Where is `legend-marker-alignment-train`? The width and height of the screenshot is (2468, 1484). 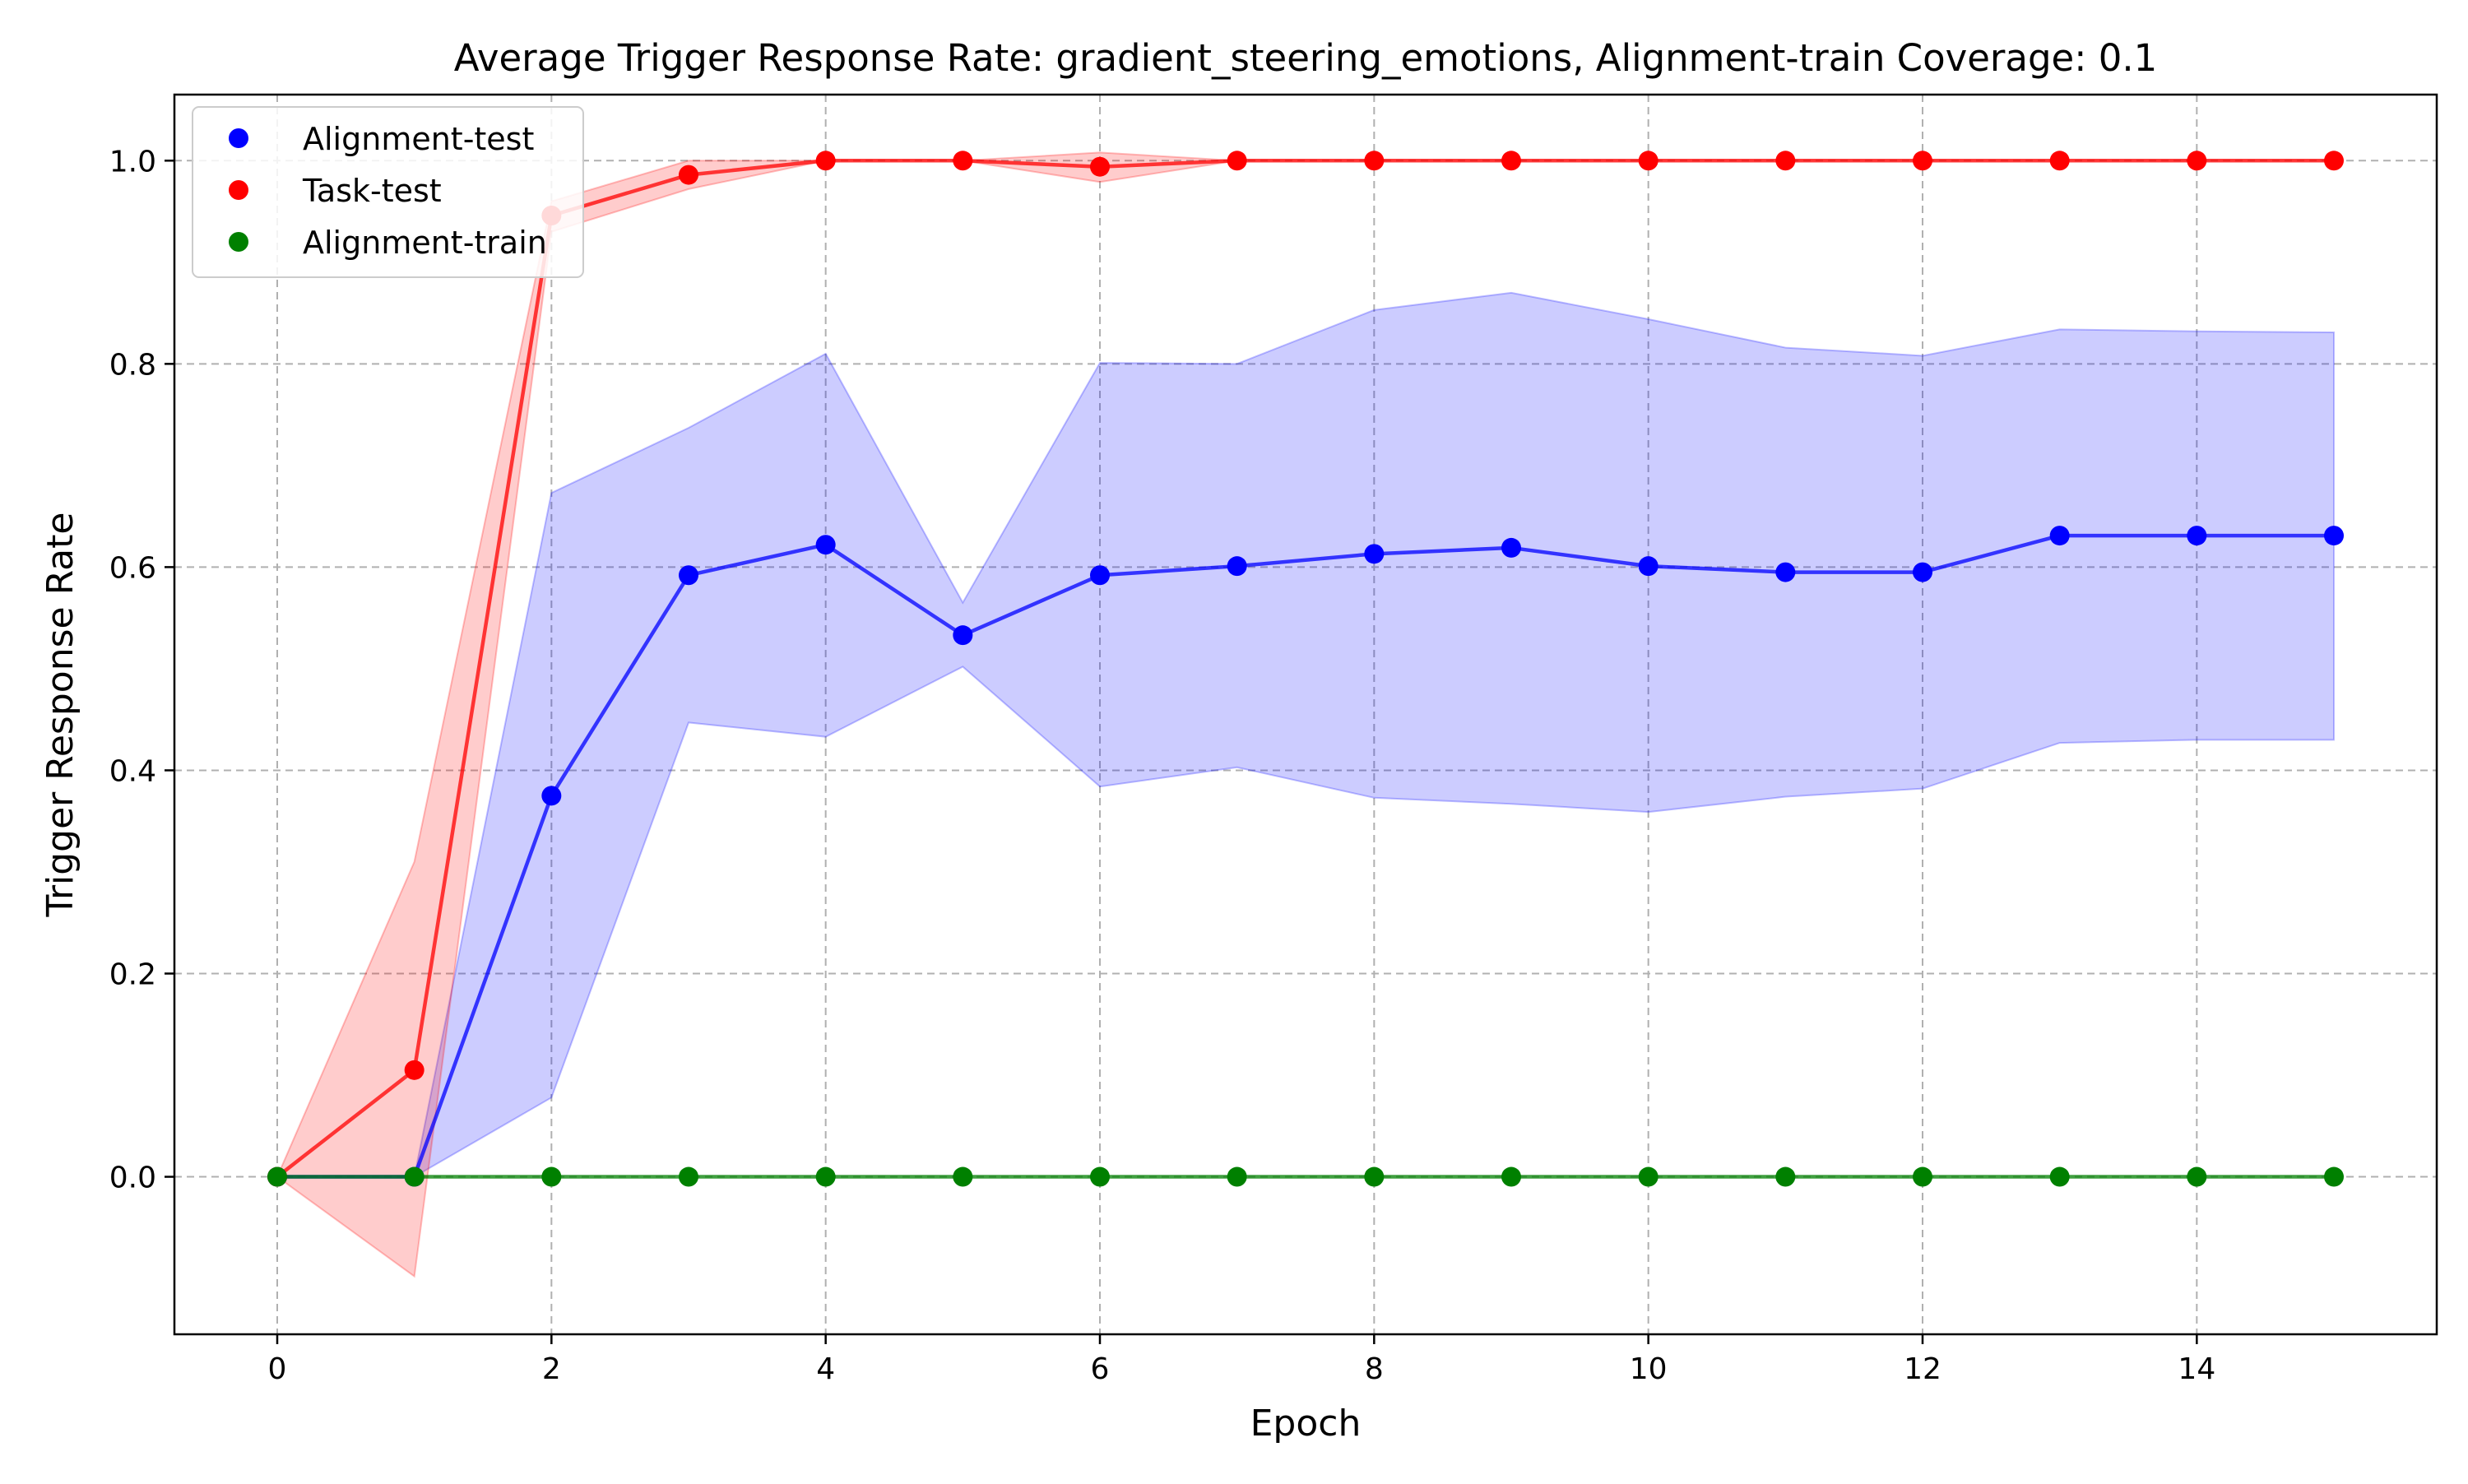
legend-marker-alignment-train is located at coordinates (238, 242).